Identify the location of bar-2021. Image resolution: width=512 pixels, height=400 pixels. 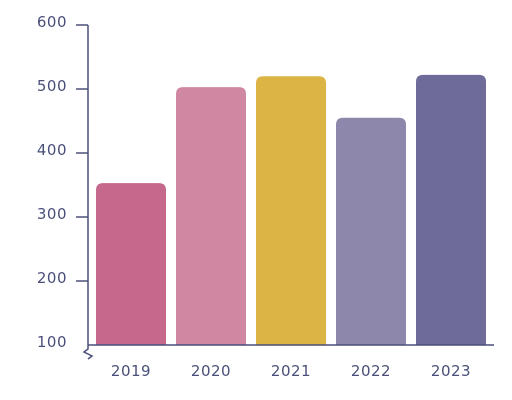
(291, 210).